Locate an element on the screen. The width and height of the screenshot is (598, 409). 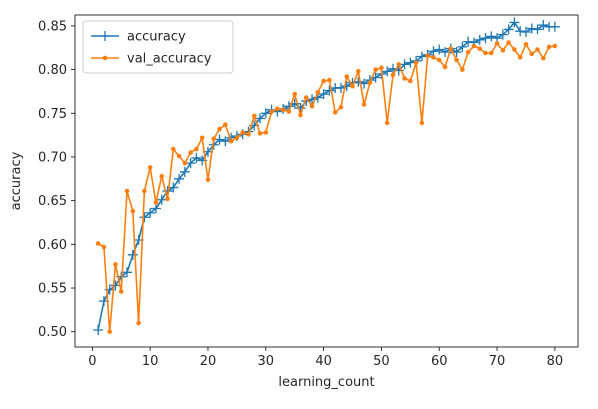
x-tick-label: 40 is located at coordinates (323, 361).